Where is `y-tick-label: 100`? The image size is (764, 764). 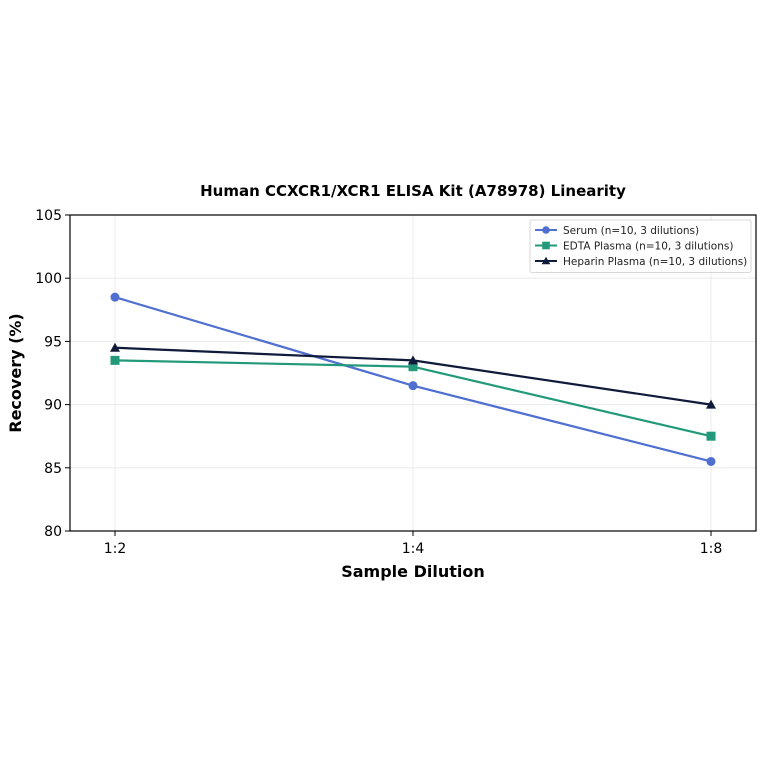
y-tick-label: 100 is located at coordinates (48, 279).